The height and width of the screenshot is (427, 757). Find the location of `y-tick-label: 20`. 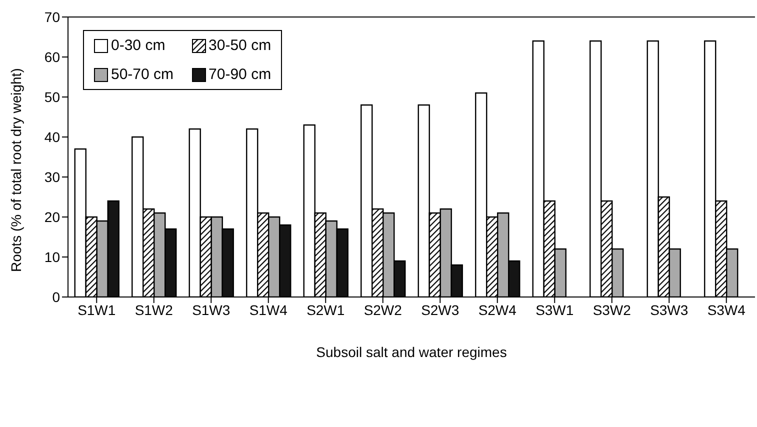

y-tick-label: 20 is located at coordinates (52, 216).